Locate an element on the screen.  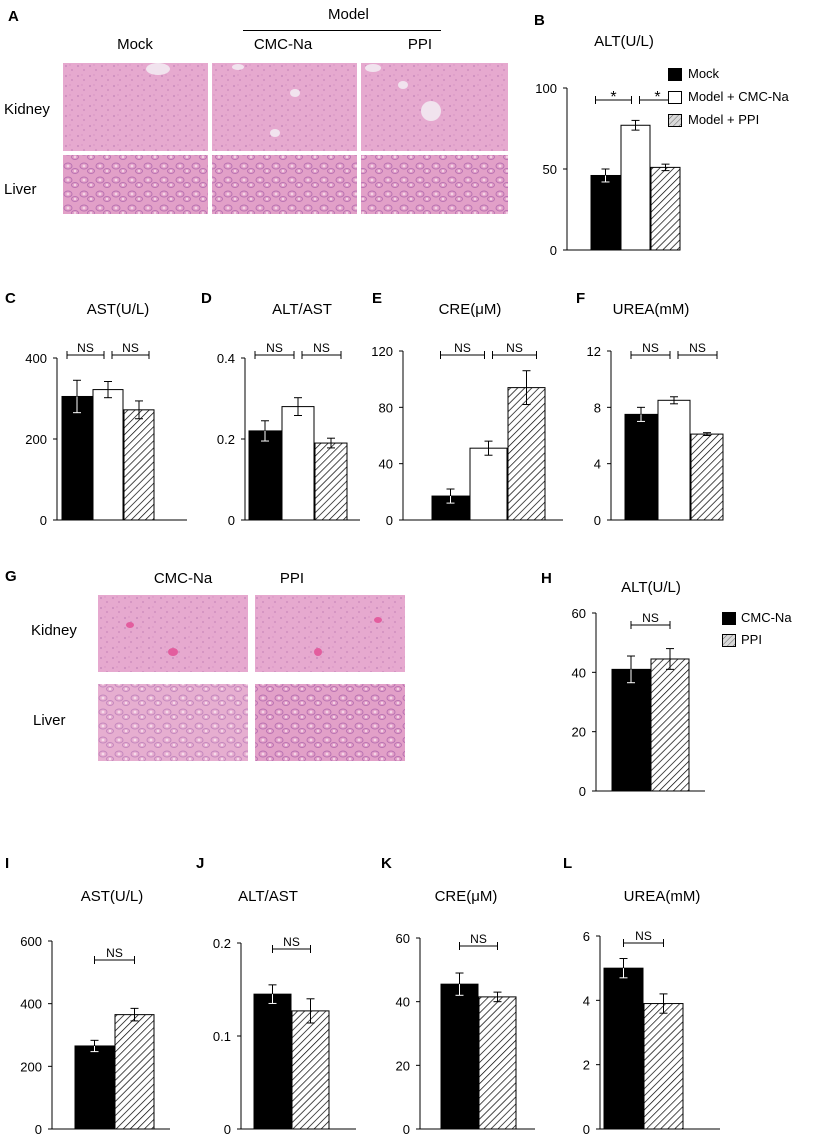
legend-label-g-cmc-na: CMC-Na is located at coordinates (766, 617).